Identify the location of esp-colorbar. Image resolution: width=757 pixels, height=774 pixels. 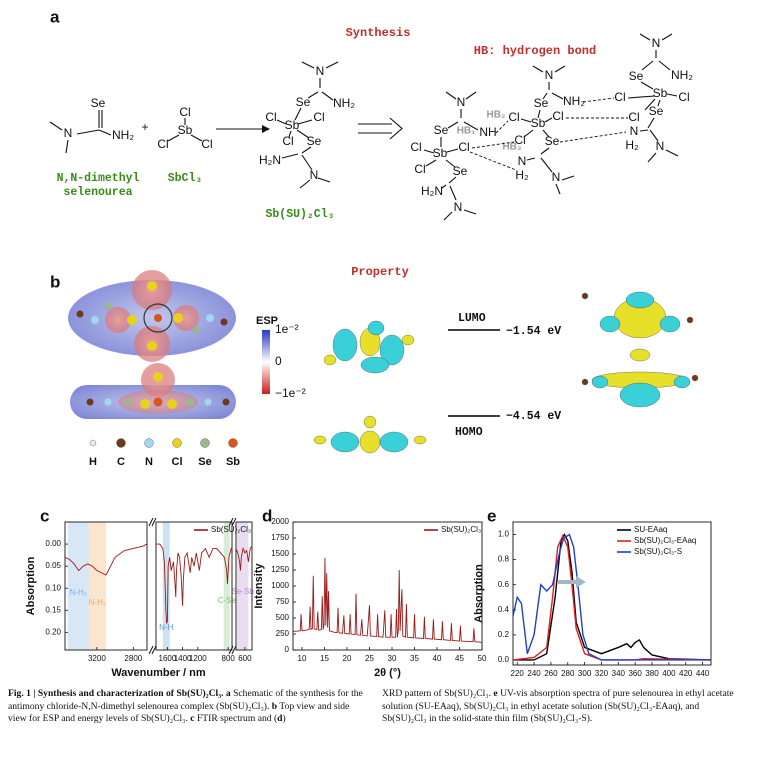
(266, 362).